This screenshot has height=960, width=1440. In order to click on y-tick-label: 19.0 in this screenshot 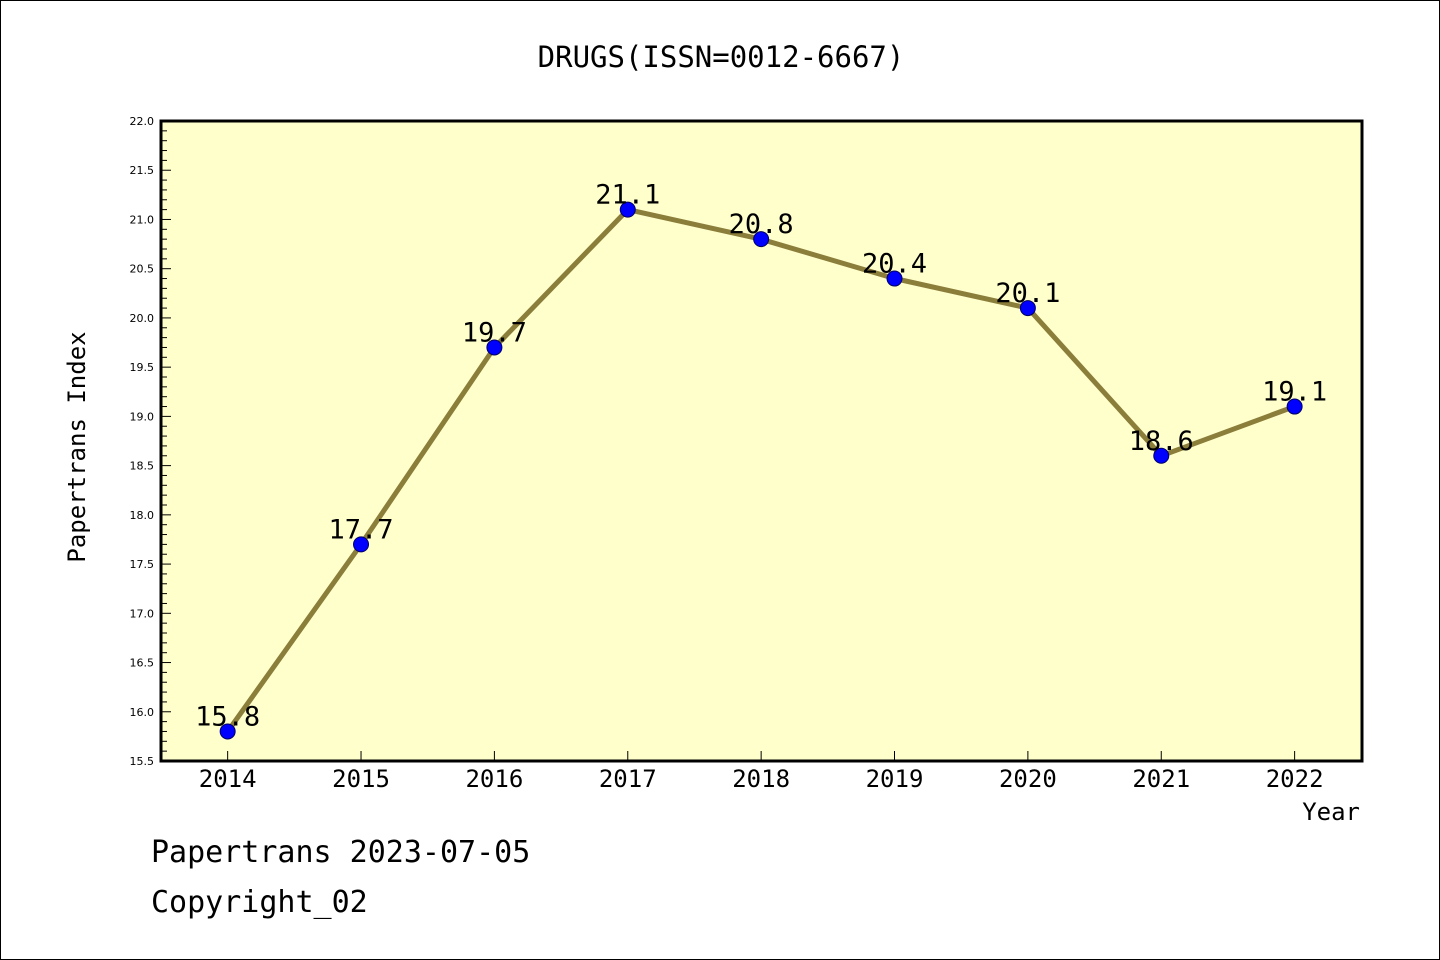, I will do `click(142, 416)`.